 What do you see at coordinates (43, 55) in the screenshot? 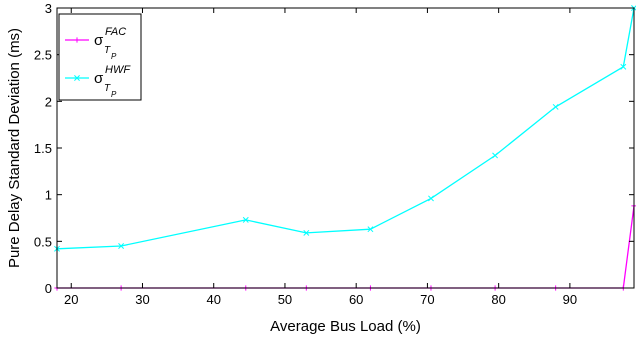
I see `y-tick-label: 2.5` at bounding box center [43, 55].